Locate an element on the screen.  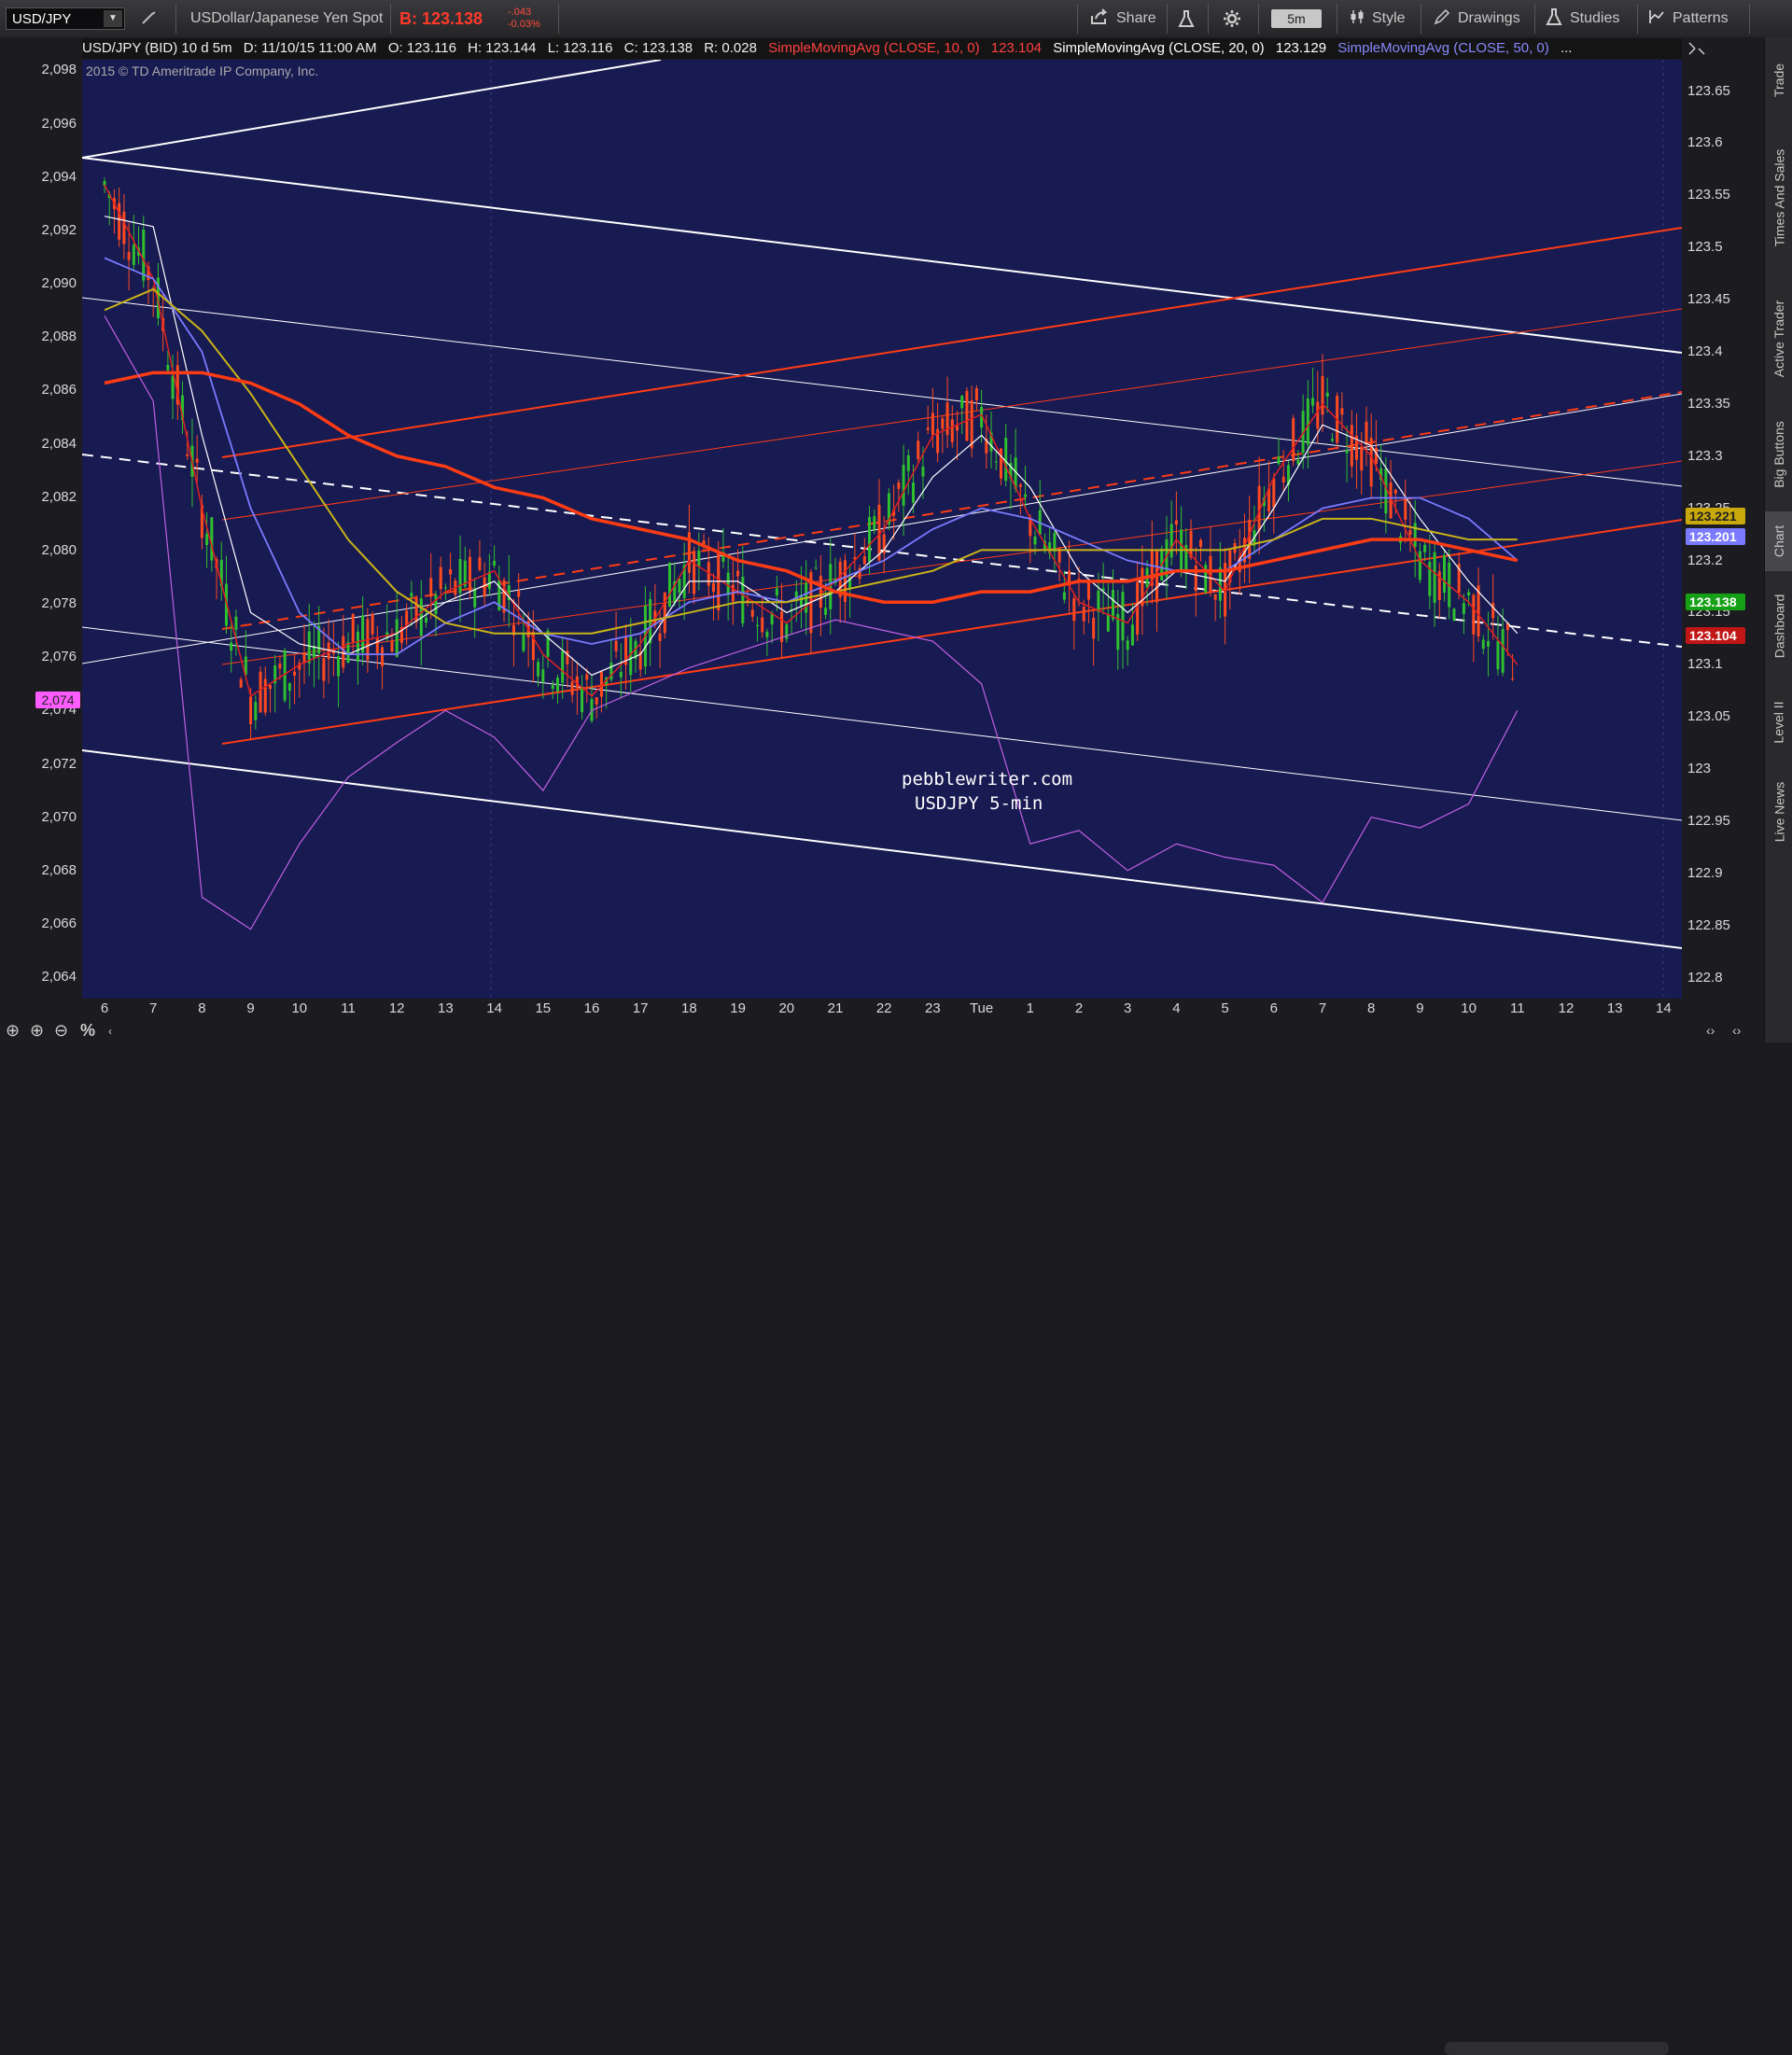
time-axis-tick: 10 is located at coordinates (1469, 1008).